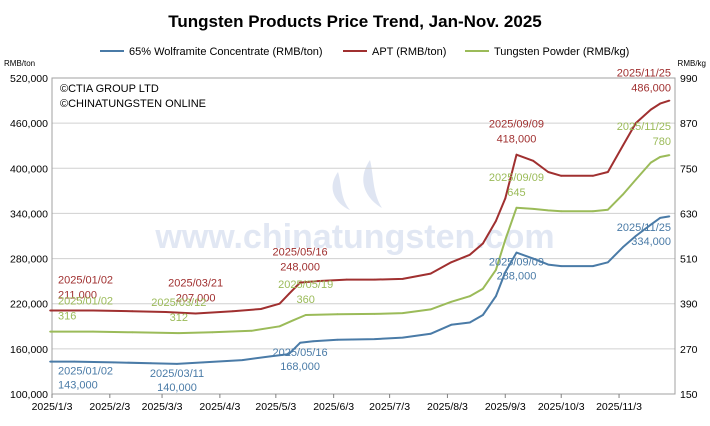  What do you see at coordinates (29, 214) in the screenshot?
I see `left-axis-tick-label: 340,000` at bounding box center [29, 214].